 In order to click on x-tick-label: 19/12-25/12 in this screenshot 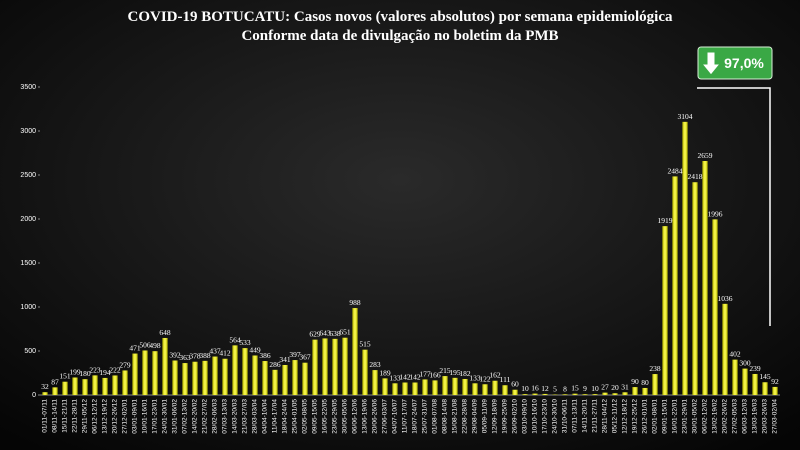, I will do `click(635, 416)`.